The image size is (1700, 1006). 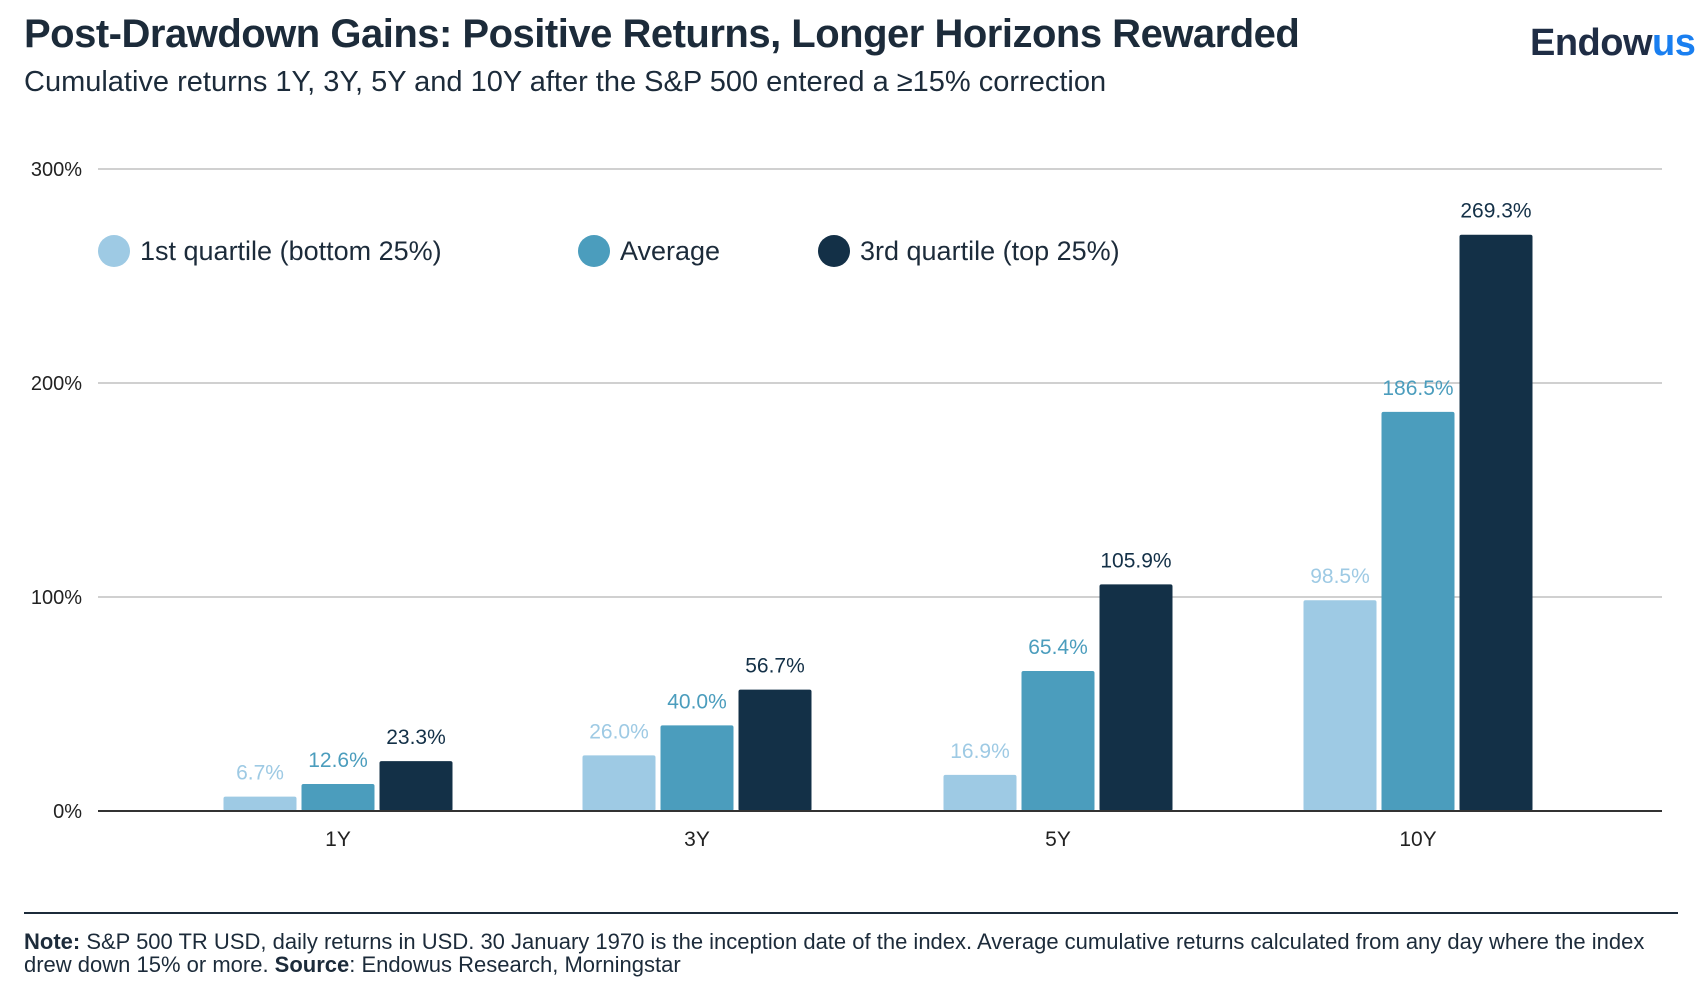 What do you see at coordinates (1495, 211) in the screenshot?
I see `data-label: 269.3%` at bounding box center [1495, 211].